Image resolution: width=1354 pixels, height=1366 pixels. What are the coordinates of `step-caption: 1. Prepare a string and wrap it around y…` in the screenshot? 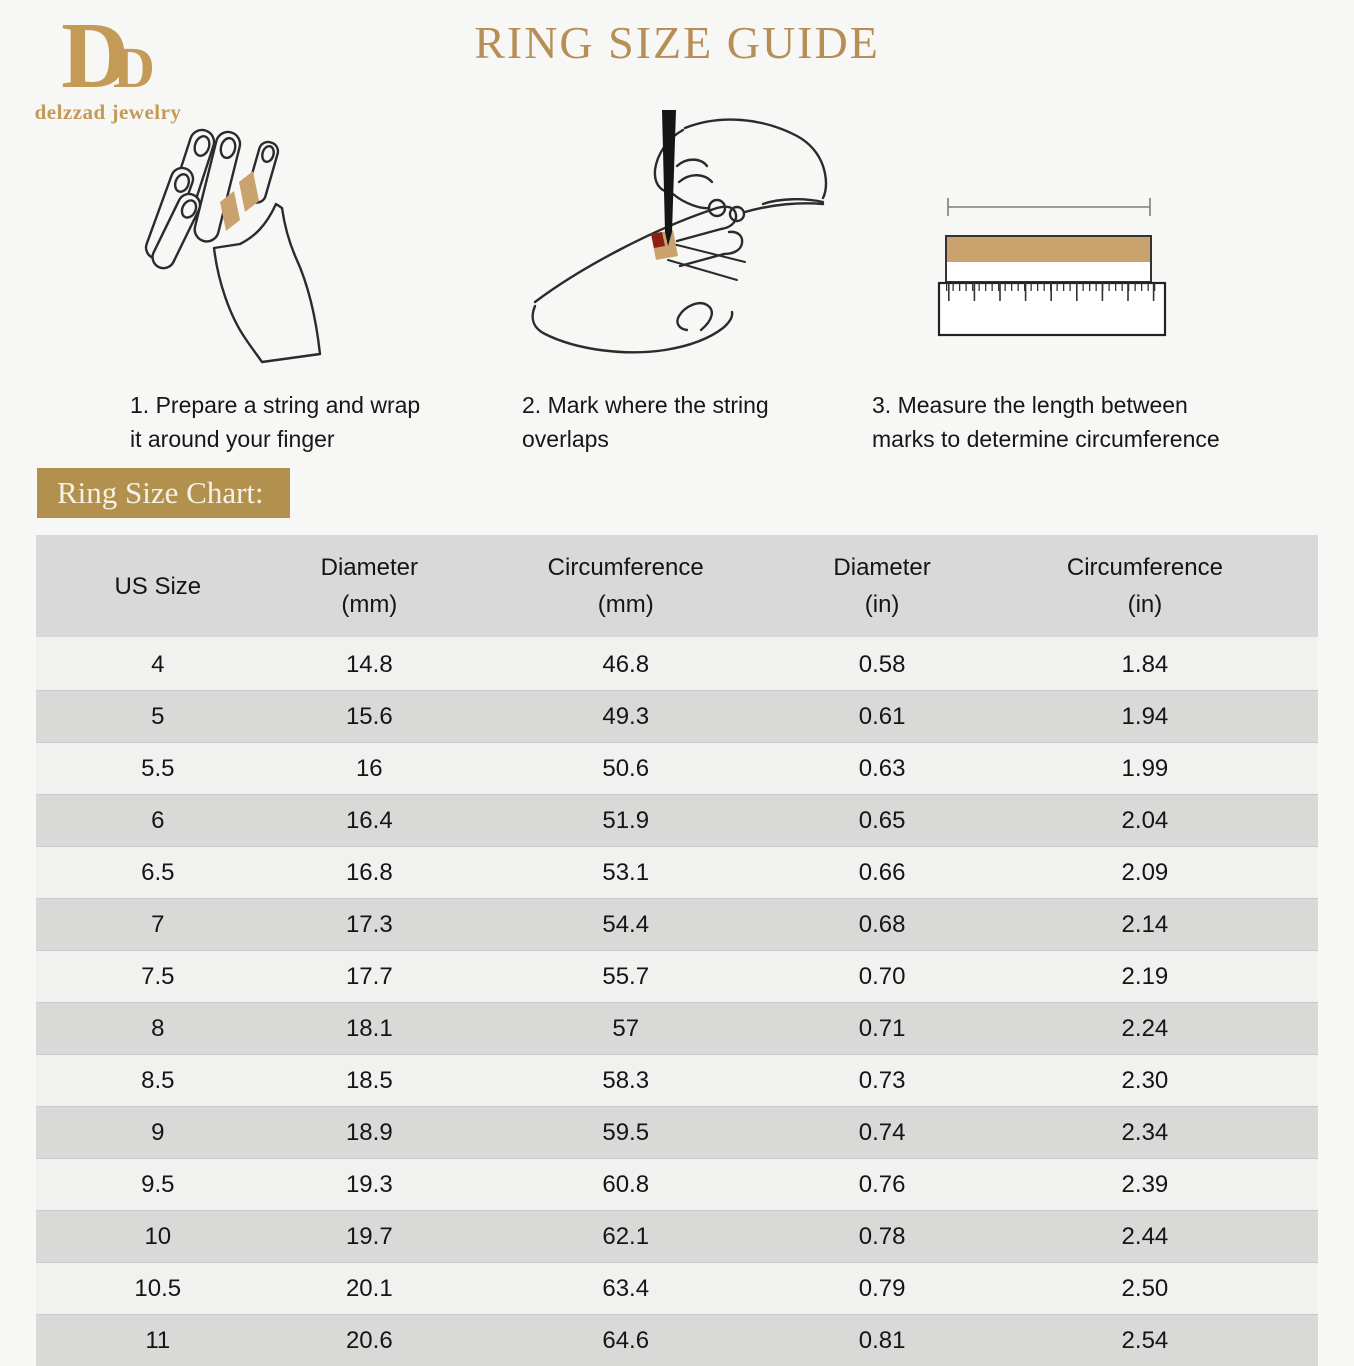 It's located at (310, 422).